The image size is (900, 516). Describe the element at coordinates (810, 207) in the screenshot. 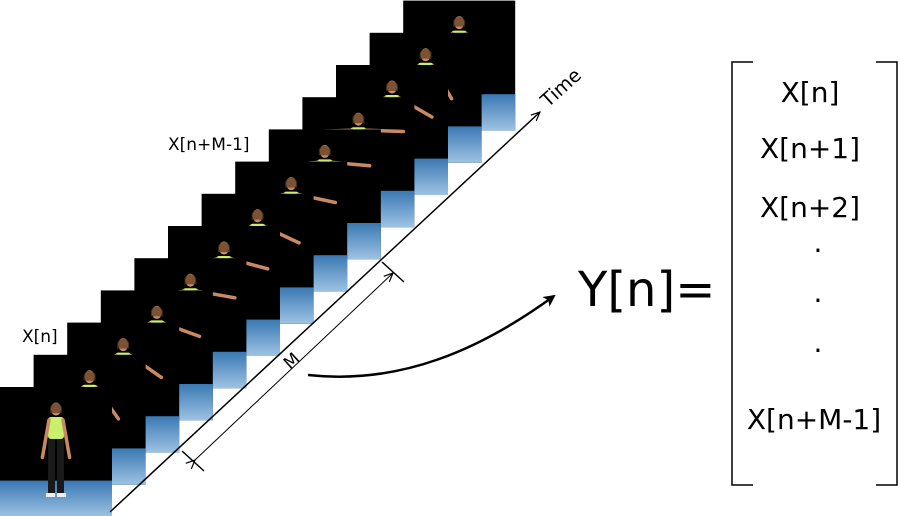

I see `vector-entry: X[n+2]` at that location.